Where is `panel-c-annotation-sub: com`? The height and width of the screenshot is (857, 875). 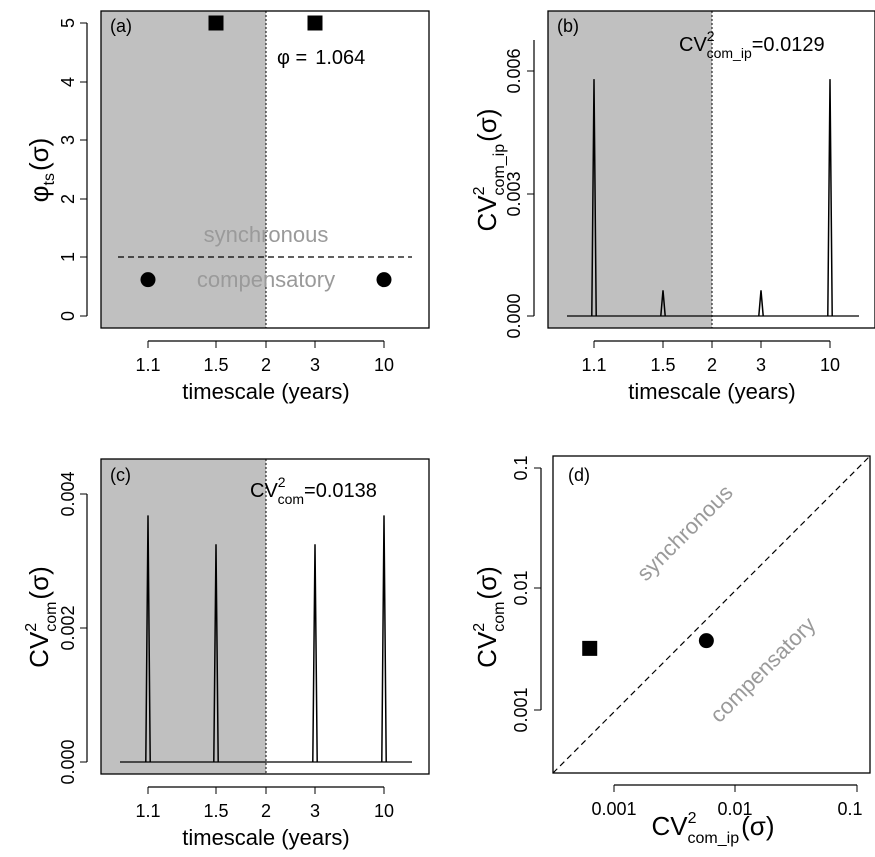
panel-c-annotation-sub: com is located at coordinates (291, 499).